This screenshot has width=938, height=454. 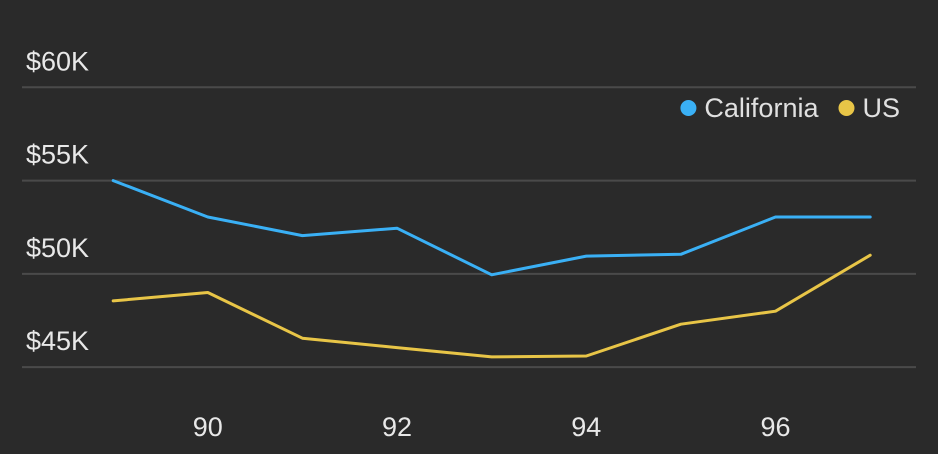 I want to click on y-tick-label: $55K, so click(x=57, y=155).